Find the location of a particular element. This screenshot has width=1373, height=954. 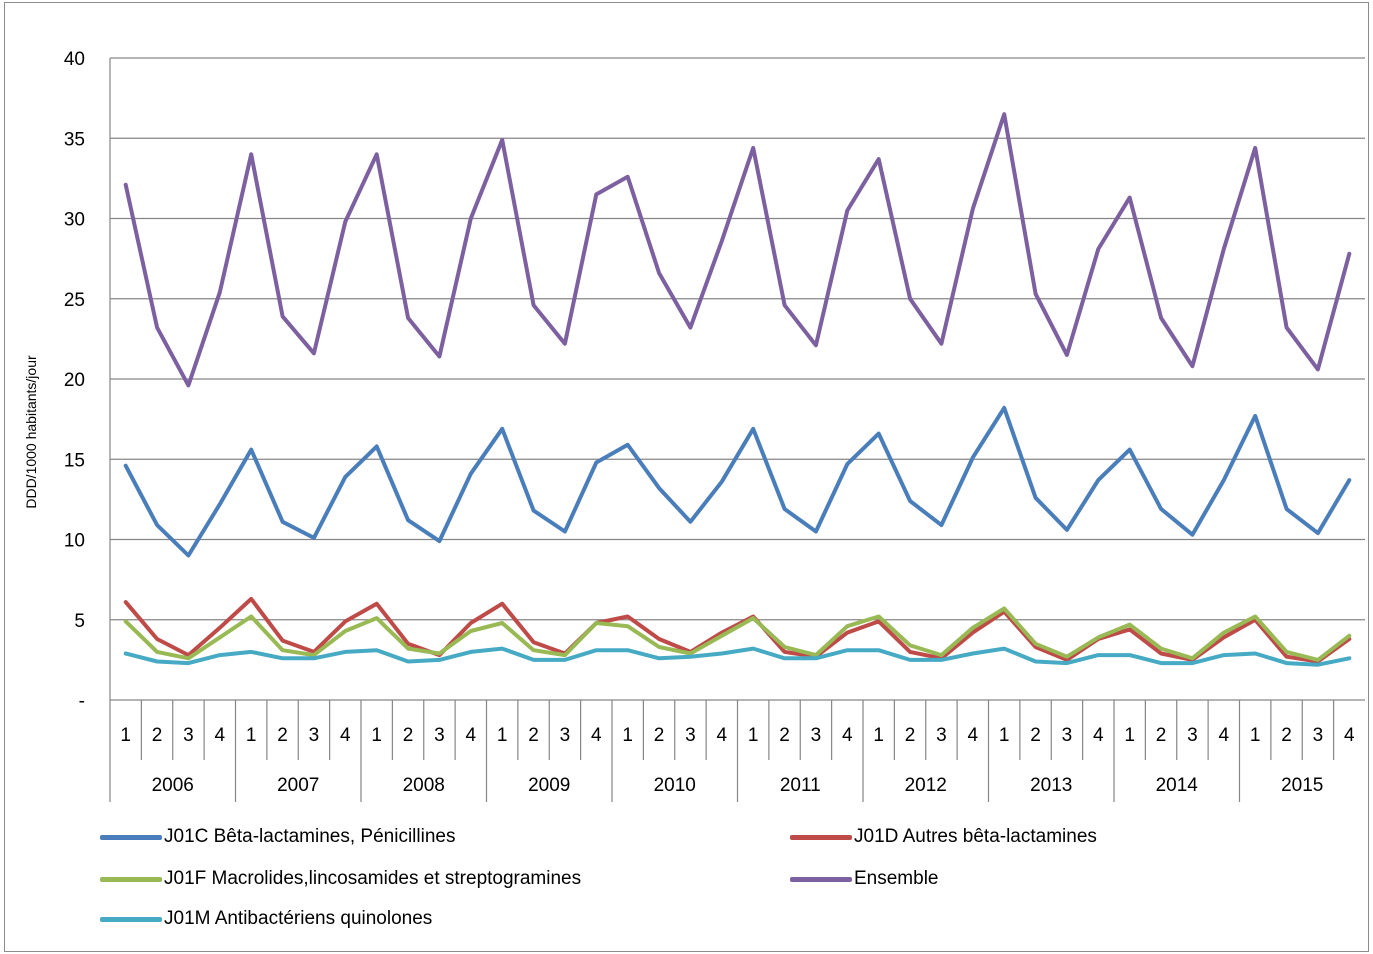

y-tick-label: 10 is located at coordinates (74, 541).